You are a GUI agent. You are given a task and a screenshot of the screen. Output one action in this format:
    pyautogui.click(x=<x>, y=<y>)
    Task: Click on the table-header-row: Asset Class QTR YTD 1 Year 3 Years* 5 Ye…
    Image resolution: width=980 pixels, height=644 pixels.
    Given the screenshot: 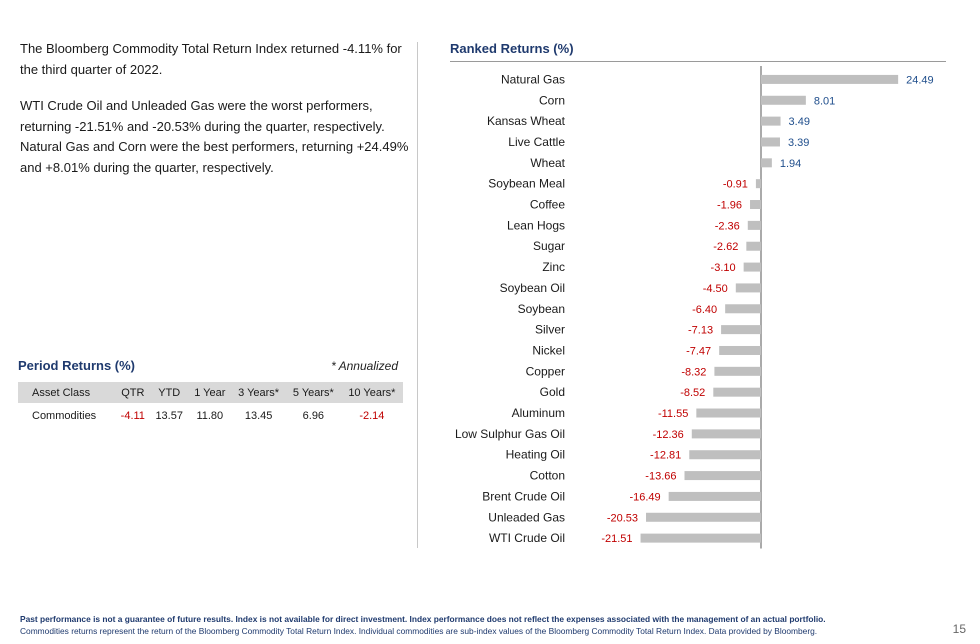 What is the action you would take?
    pyautogui.click(x=210, y=392)
    